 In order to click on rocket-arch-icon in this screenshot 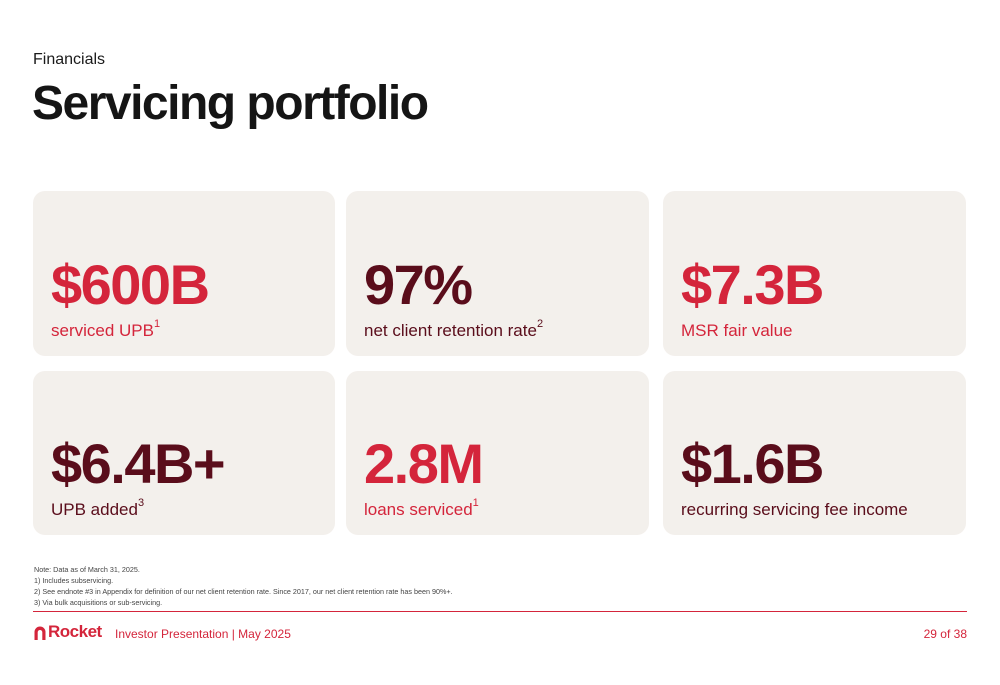, I will do `click(40, 633)`.